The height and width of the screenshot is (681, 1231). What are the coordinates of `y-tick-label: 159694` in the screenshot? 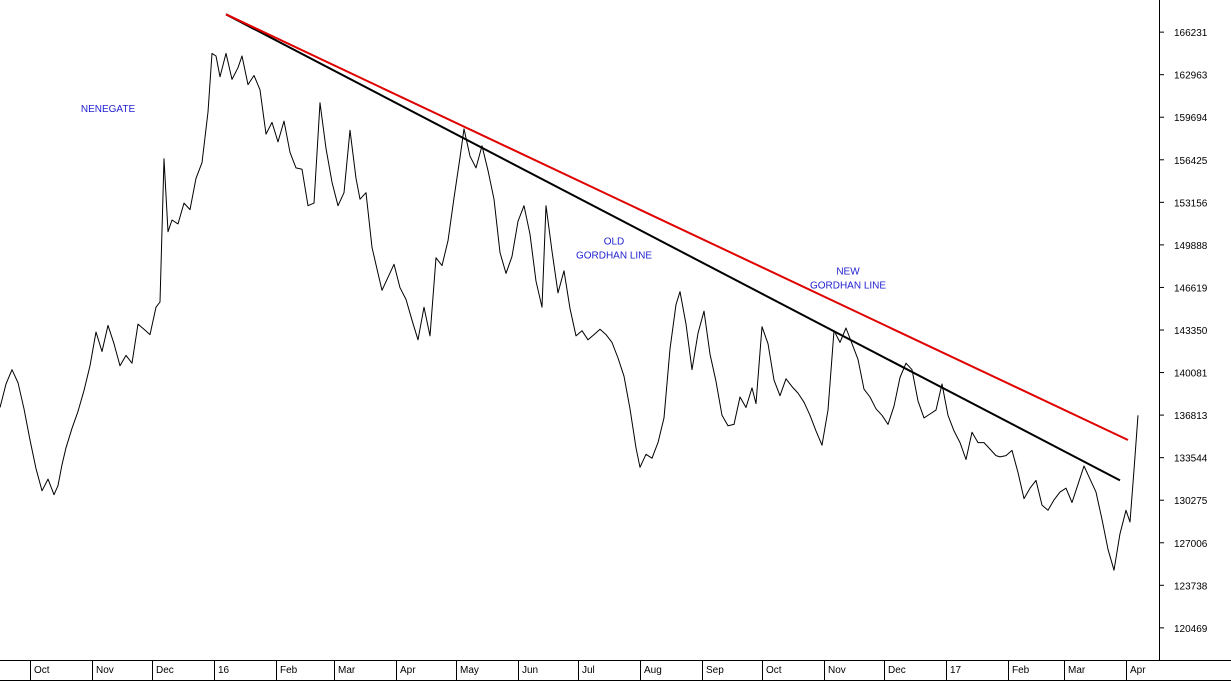 It's located at (1191, 118).